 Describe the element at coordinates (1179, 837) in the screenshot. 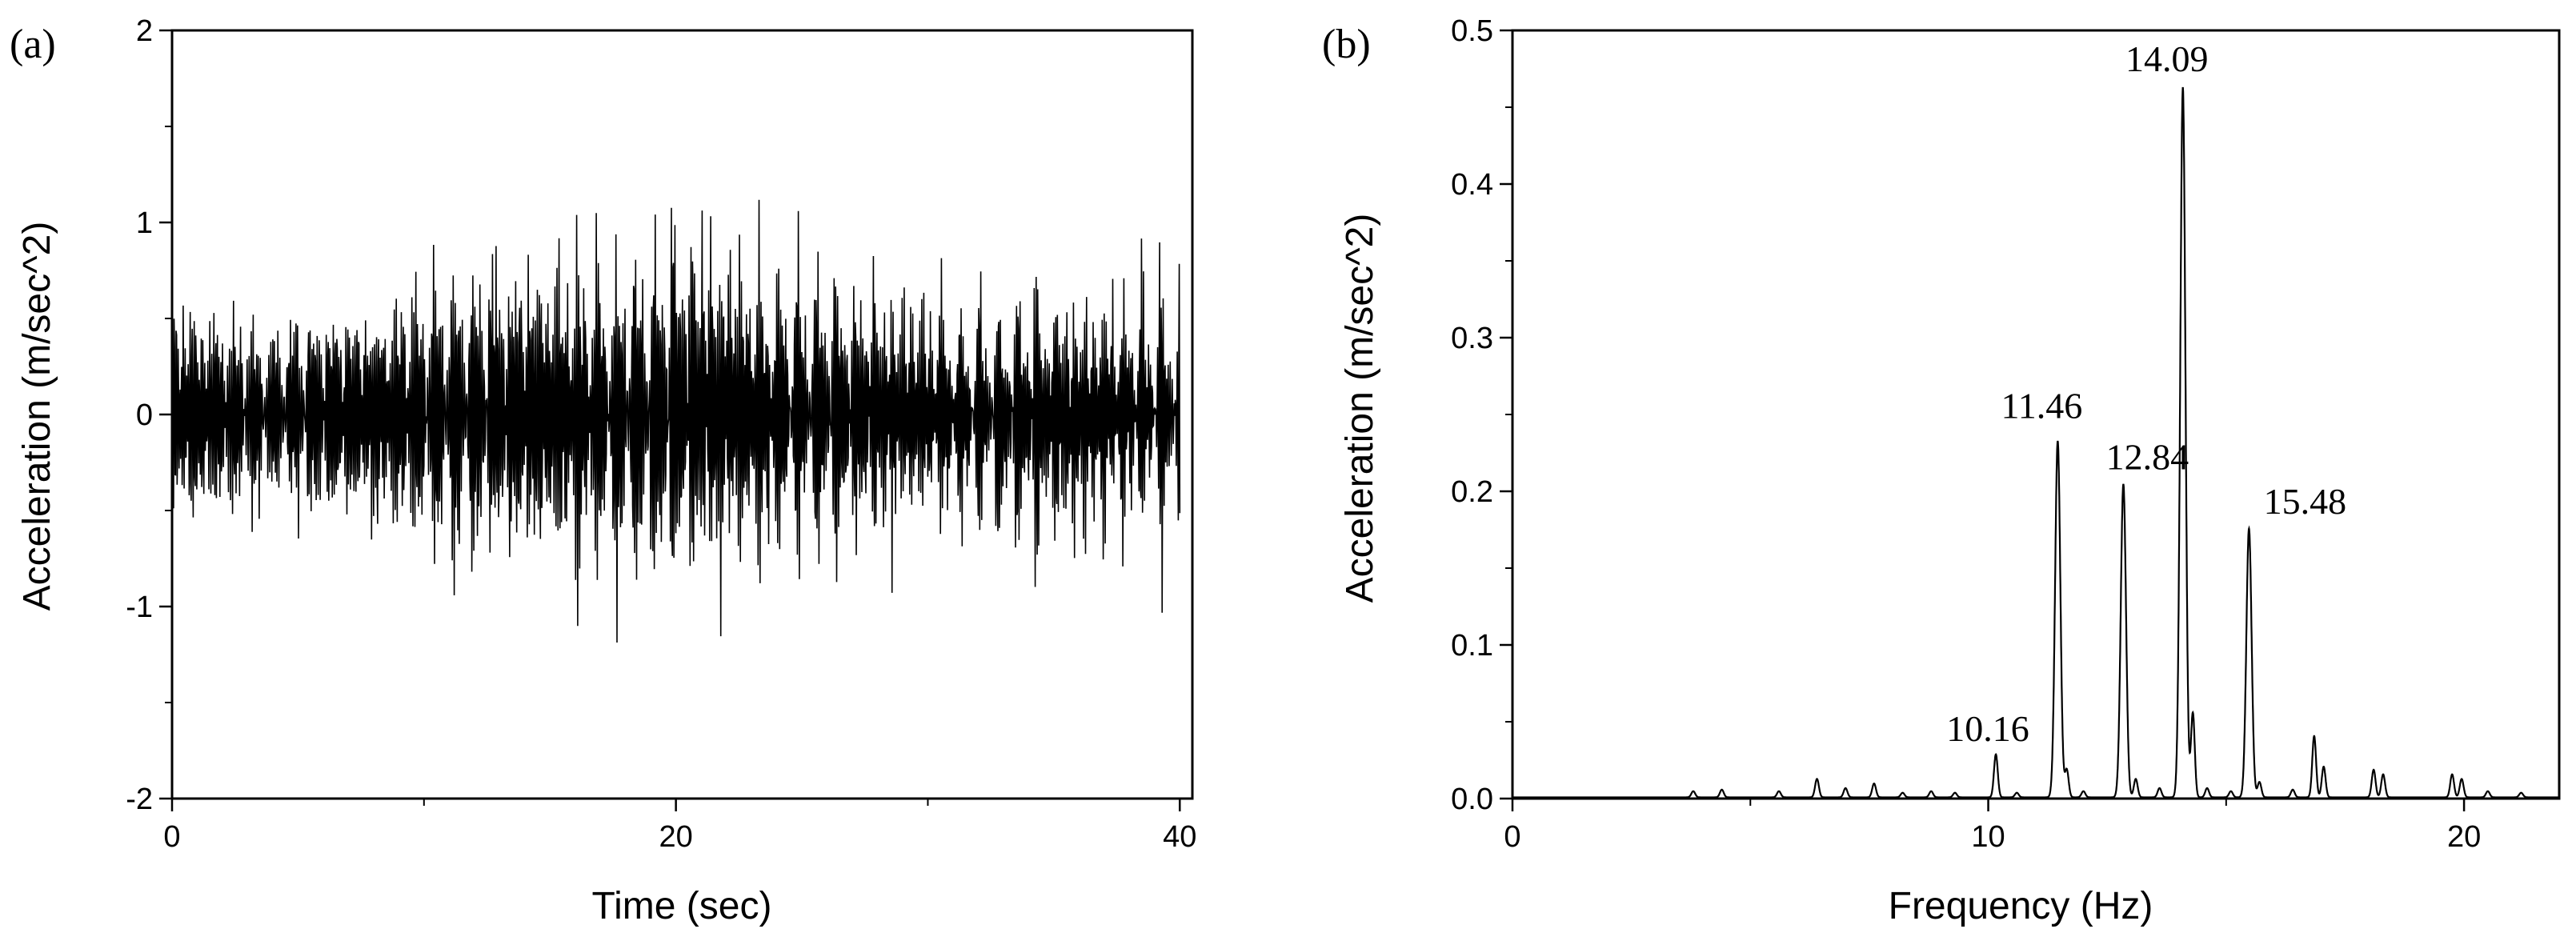

I see `panel-a-x-tick-label: 40` at that location.